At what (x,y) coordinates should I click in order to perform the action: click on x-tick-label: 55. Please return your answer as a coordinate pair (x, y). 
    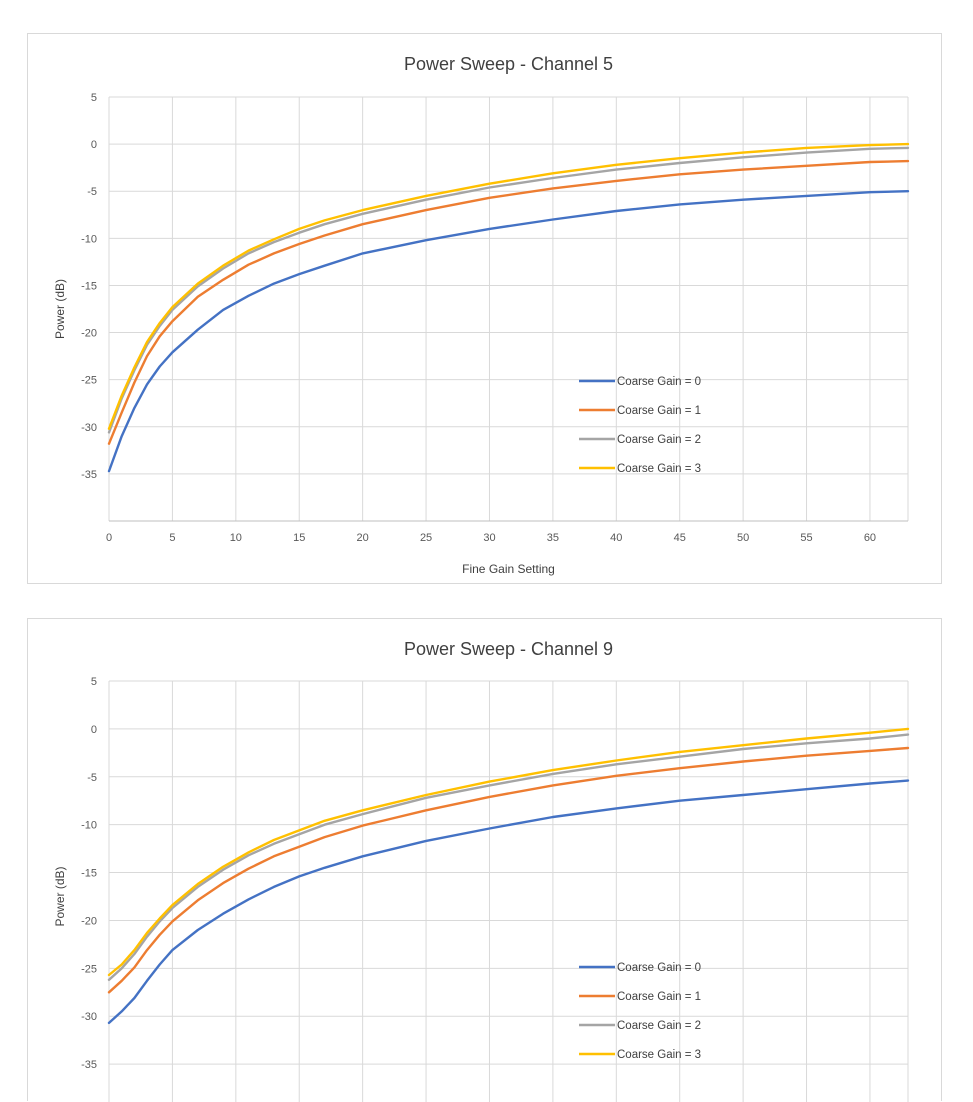
    Looking at the image, I should click on (806, 538).